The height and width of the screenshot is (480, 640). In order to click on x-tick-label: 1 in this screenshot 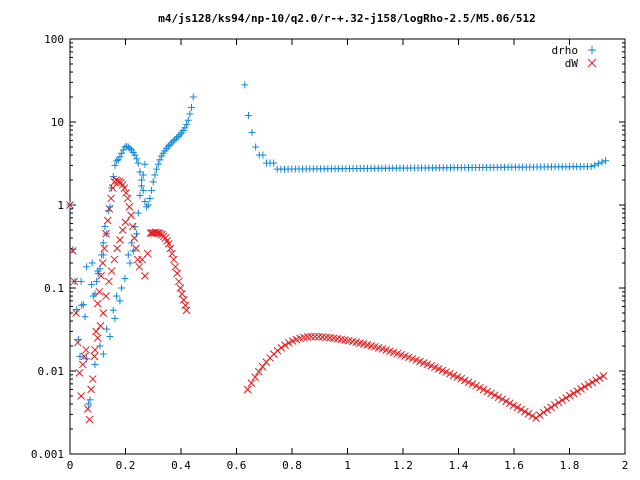, I will do `click(347, 465)`.